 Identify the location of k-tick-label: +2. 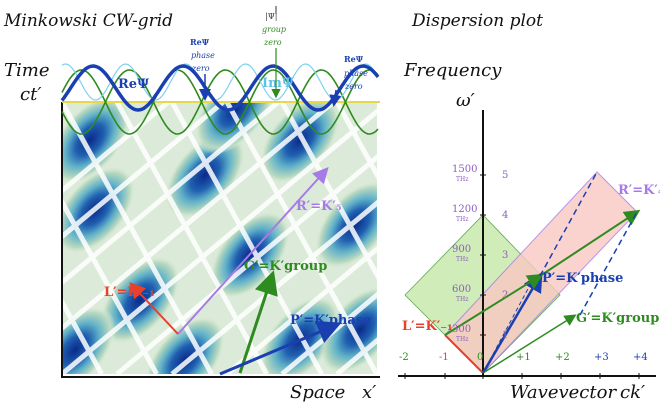
(562, 357).